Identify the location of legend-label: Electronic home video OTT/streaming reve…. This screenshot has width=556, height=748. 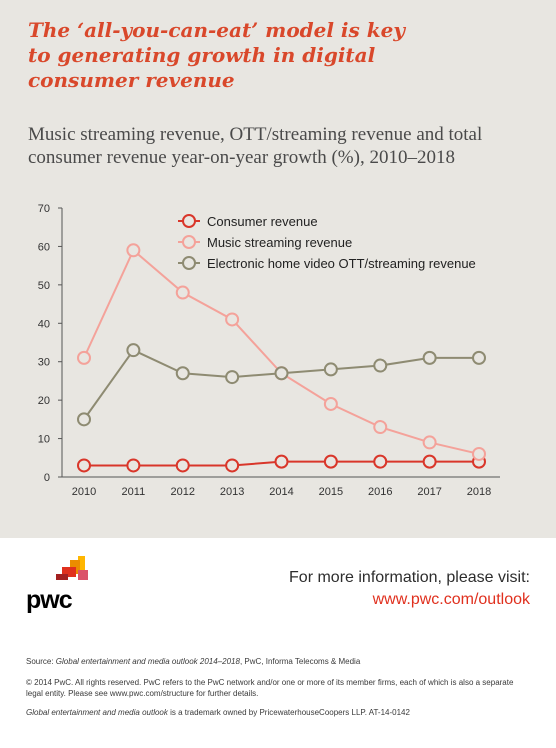
(341, 263).